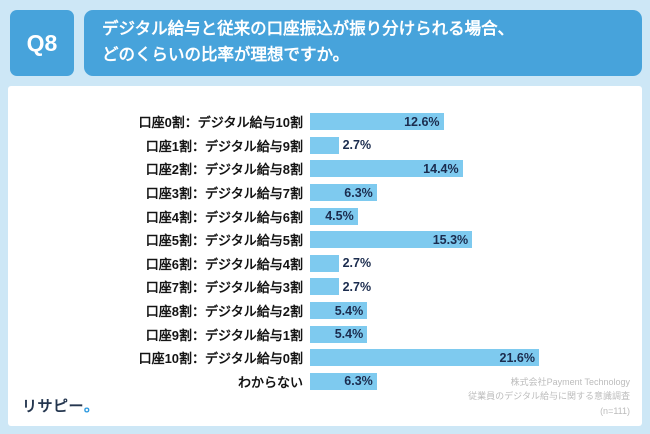  Describe the element at coordinates (377, 122) in the screenshot. I see `bar: 12.6%` at that location.